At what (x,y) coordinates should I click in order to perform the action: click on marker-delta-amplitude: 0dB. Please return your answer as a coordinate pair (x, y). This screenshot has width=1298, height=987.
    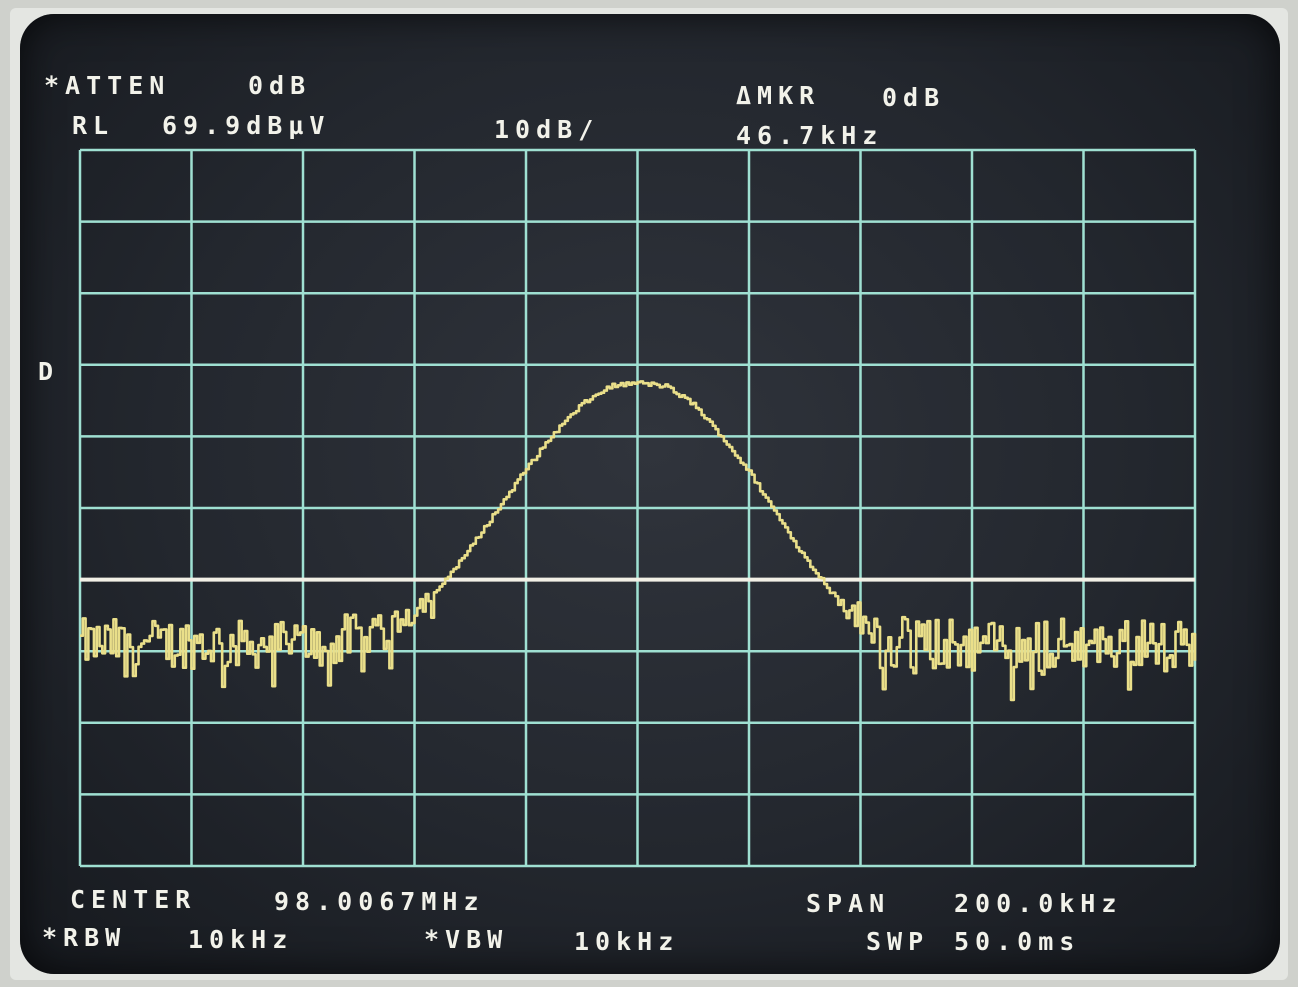
    Looking at the image, I should click on (913, 97).